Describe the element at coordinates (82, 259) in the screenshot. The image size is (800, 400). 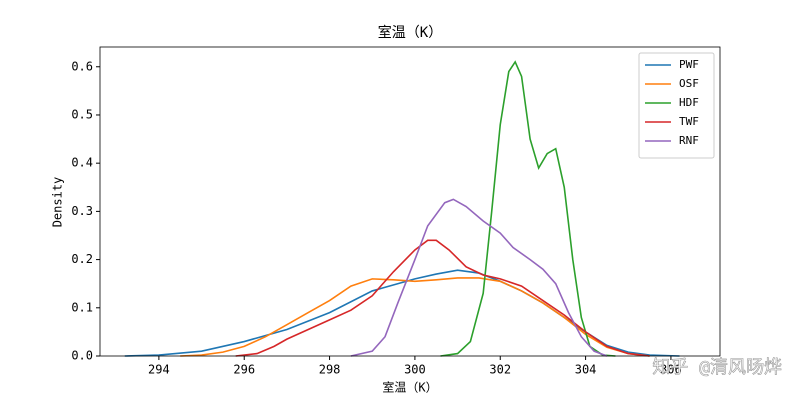
I see `y-tick-label: 0.2` at that location.